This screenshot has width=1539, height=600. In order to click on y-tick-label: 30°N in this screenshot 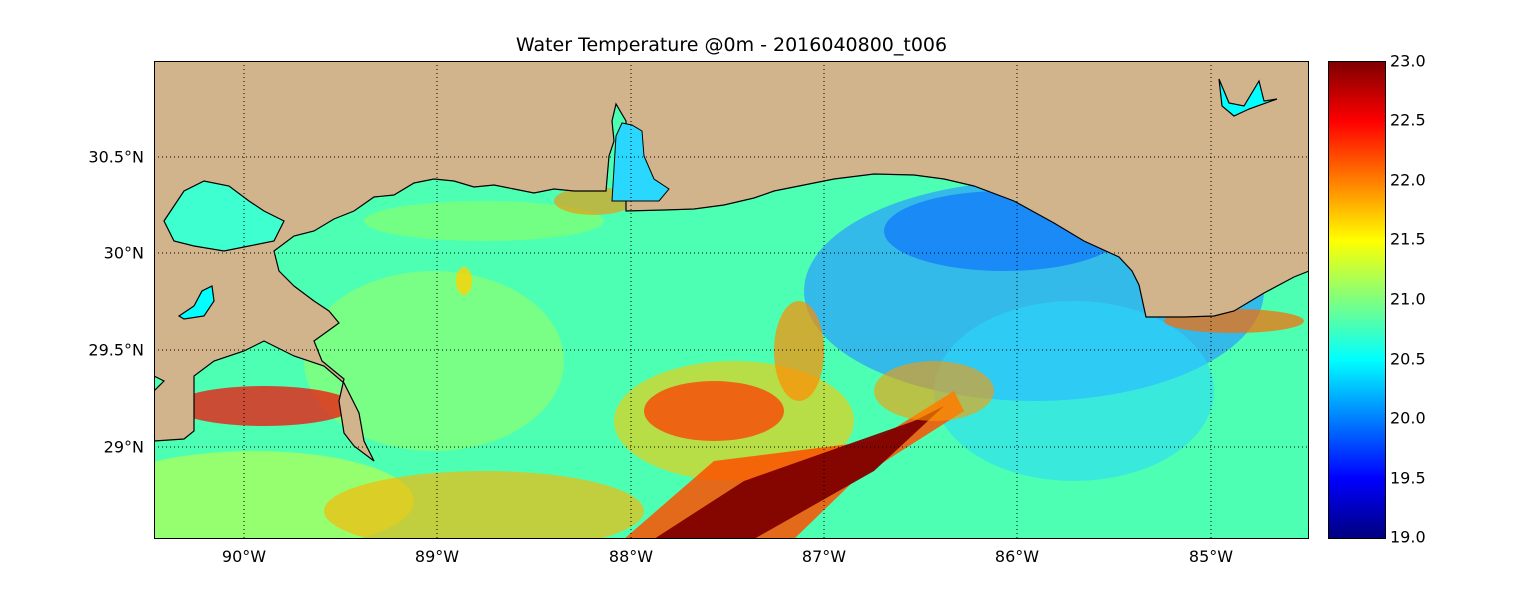, I will do `click(123, 253)`.